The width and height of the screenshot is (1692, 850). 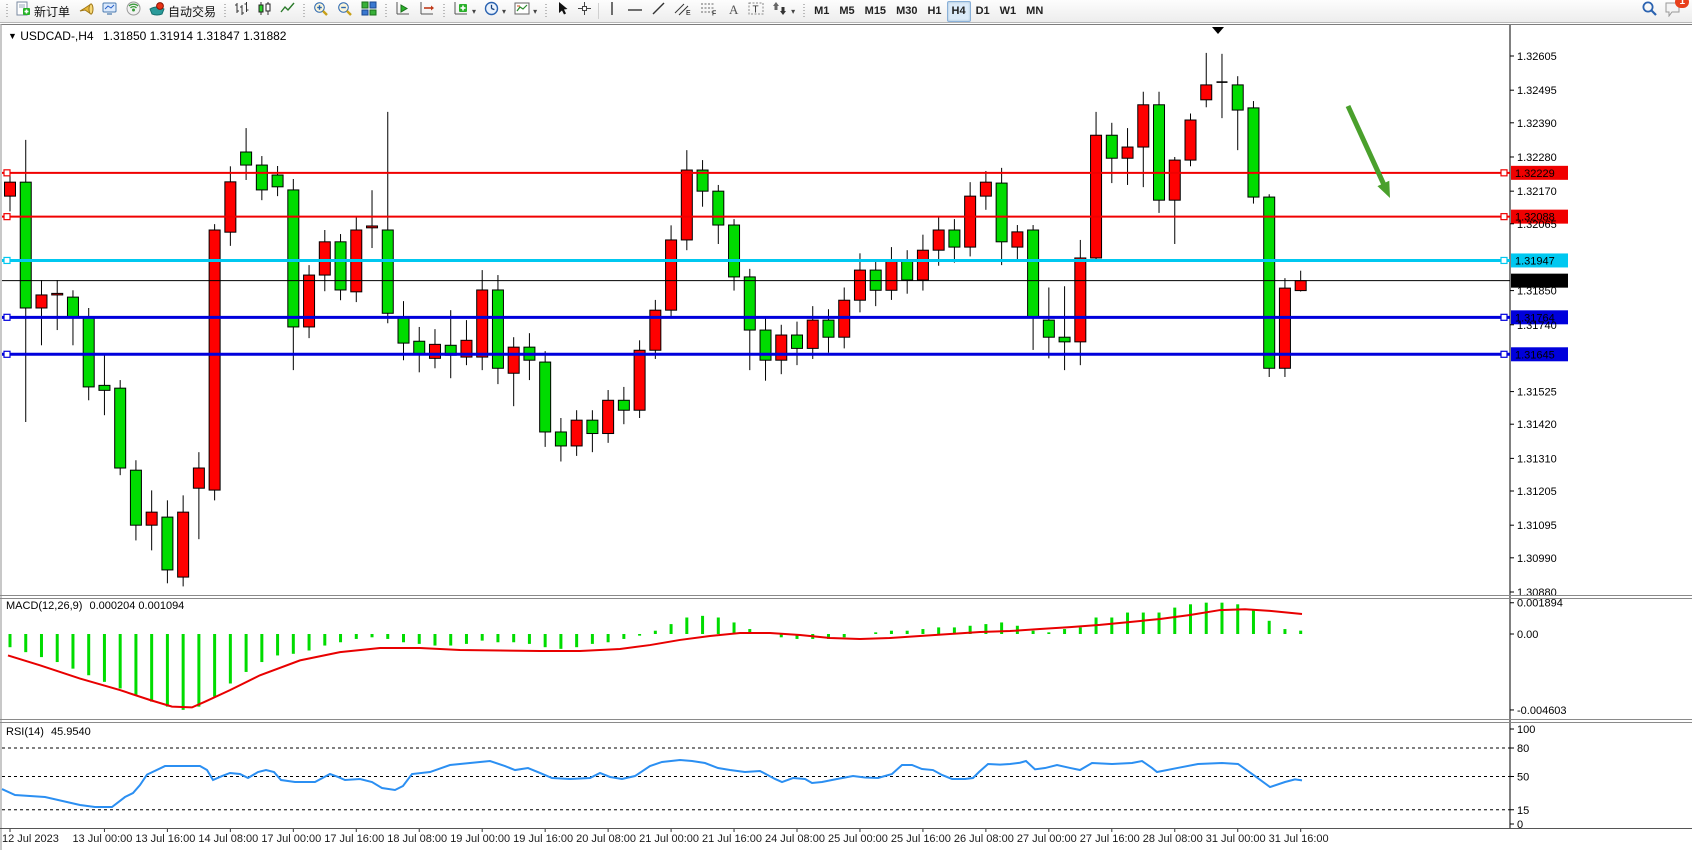 I want to click on arrows-button: ▾, so click(x=783, y=11).